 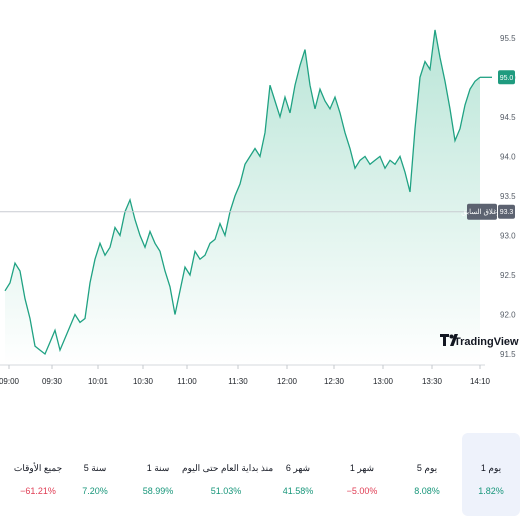 I want to click on period-label: 6 شهر, so click(x=298, y=468).